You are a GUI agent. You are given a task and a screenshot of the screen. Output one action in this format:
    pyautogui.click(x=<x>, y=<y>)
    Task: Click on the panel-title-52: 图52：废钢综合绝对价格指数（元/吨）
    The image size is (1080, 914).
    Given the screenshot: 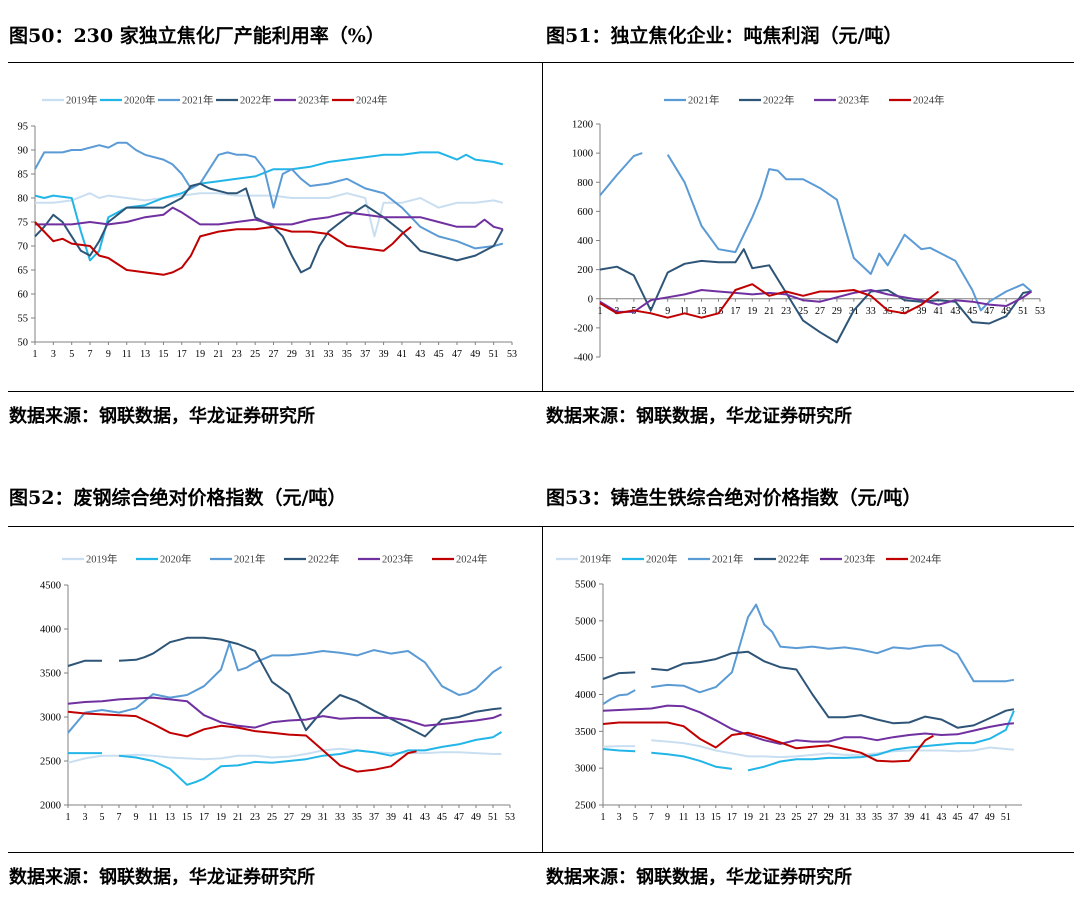 What is the action you would take?
    pyautogui.click(x=178, y=498)
    